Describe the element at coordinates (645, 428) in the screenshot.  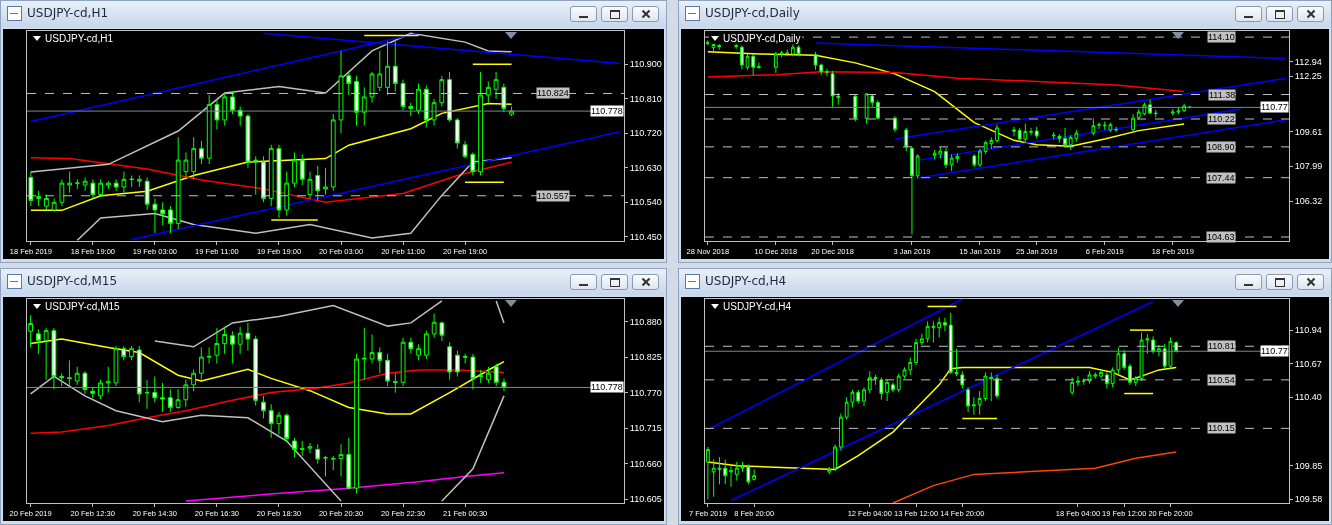
I see `y-tick-label: 110.715` at that location.